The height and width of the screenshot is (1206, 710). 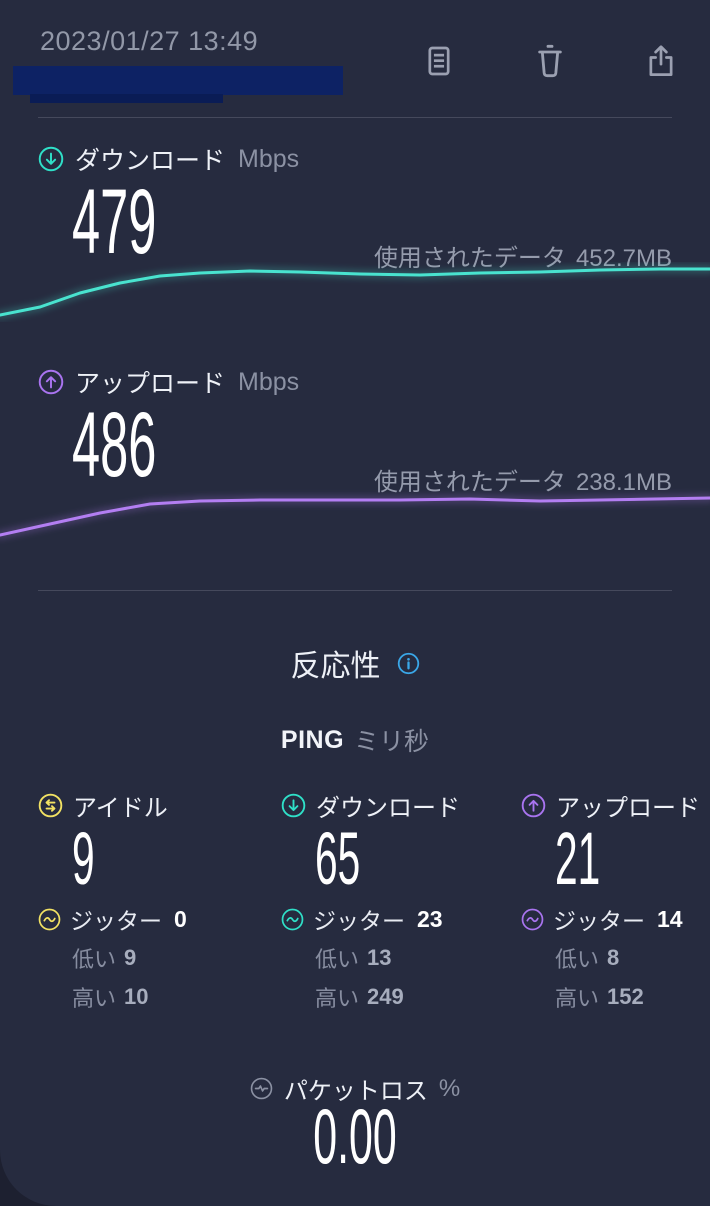 What do you see at coordinates (661, 61) in the screenshot?
I see `share-result-icon` at bounding box center [661, 61].